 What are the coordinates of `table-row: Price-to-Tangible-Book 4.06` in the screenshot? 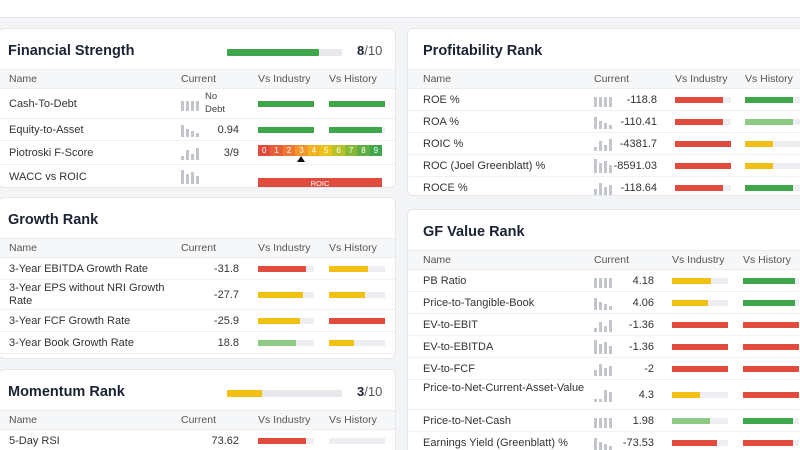 It's located at (604, 303).